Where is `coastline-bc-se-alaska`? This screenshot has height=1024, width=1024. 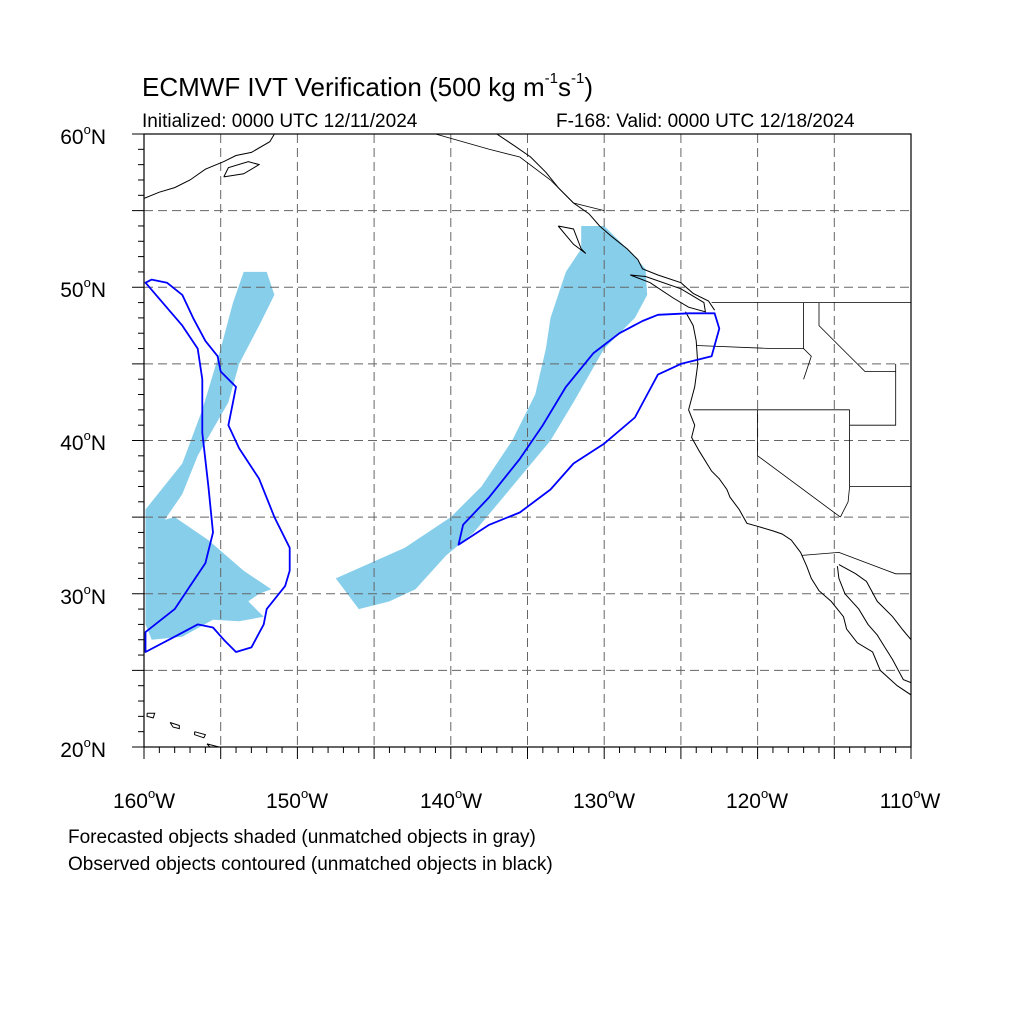
coastline-bc-se-alaska is located at coordinates (606, 222).